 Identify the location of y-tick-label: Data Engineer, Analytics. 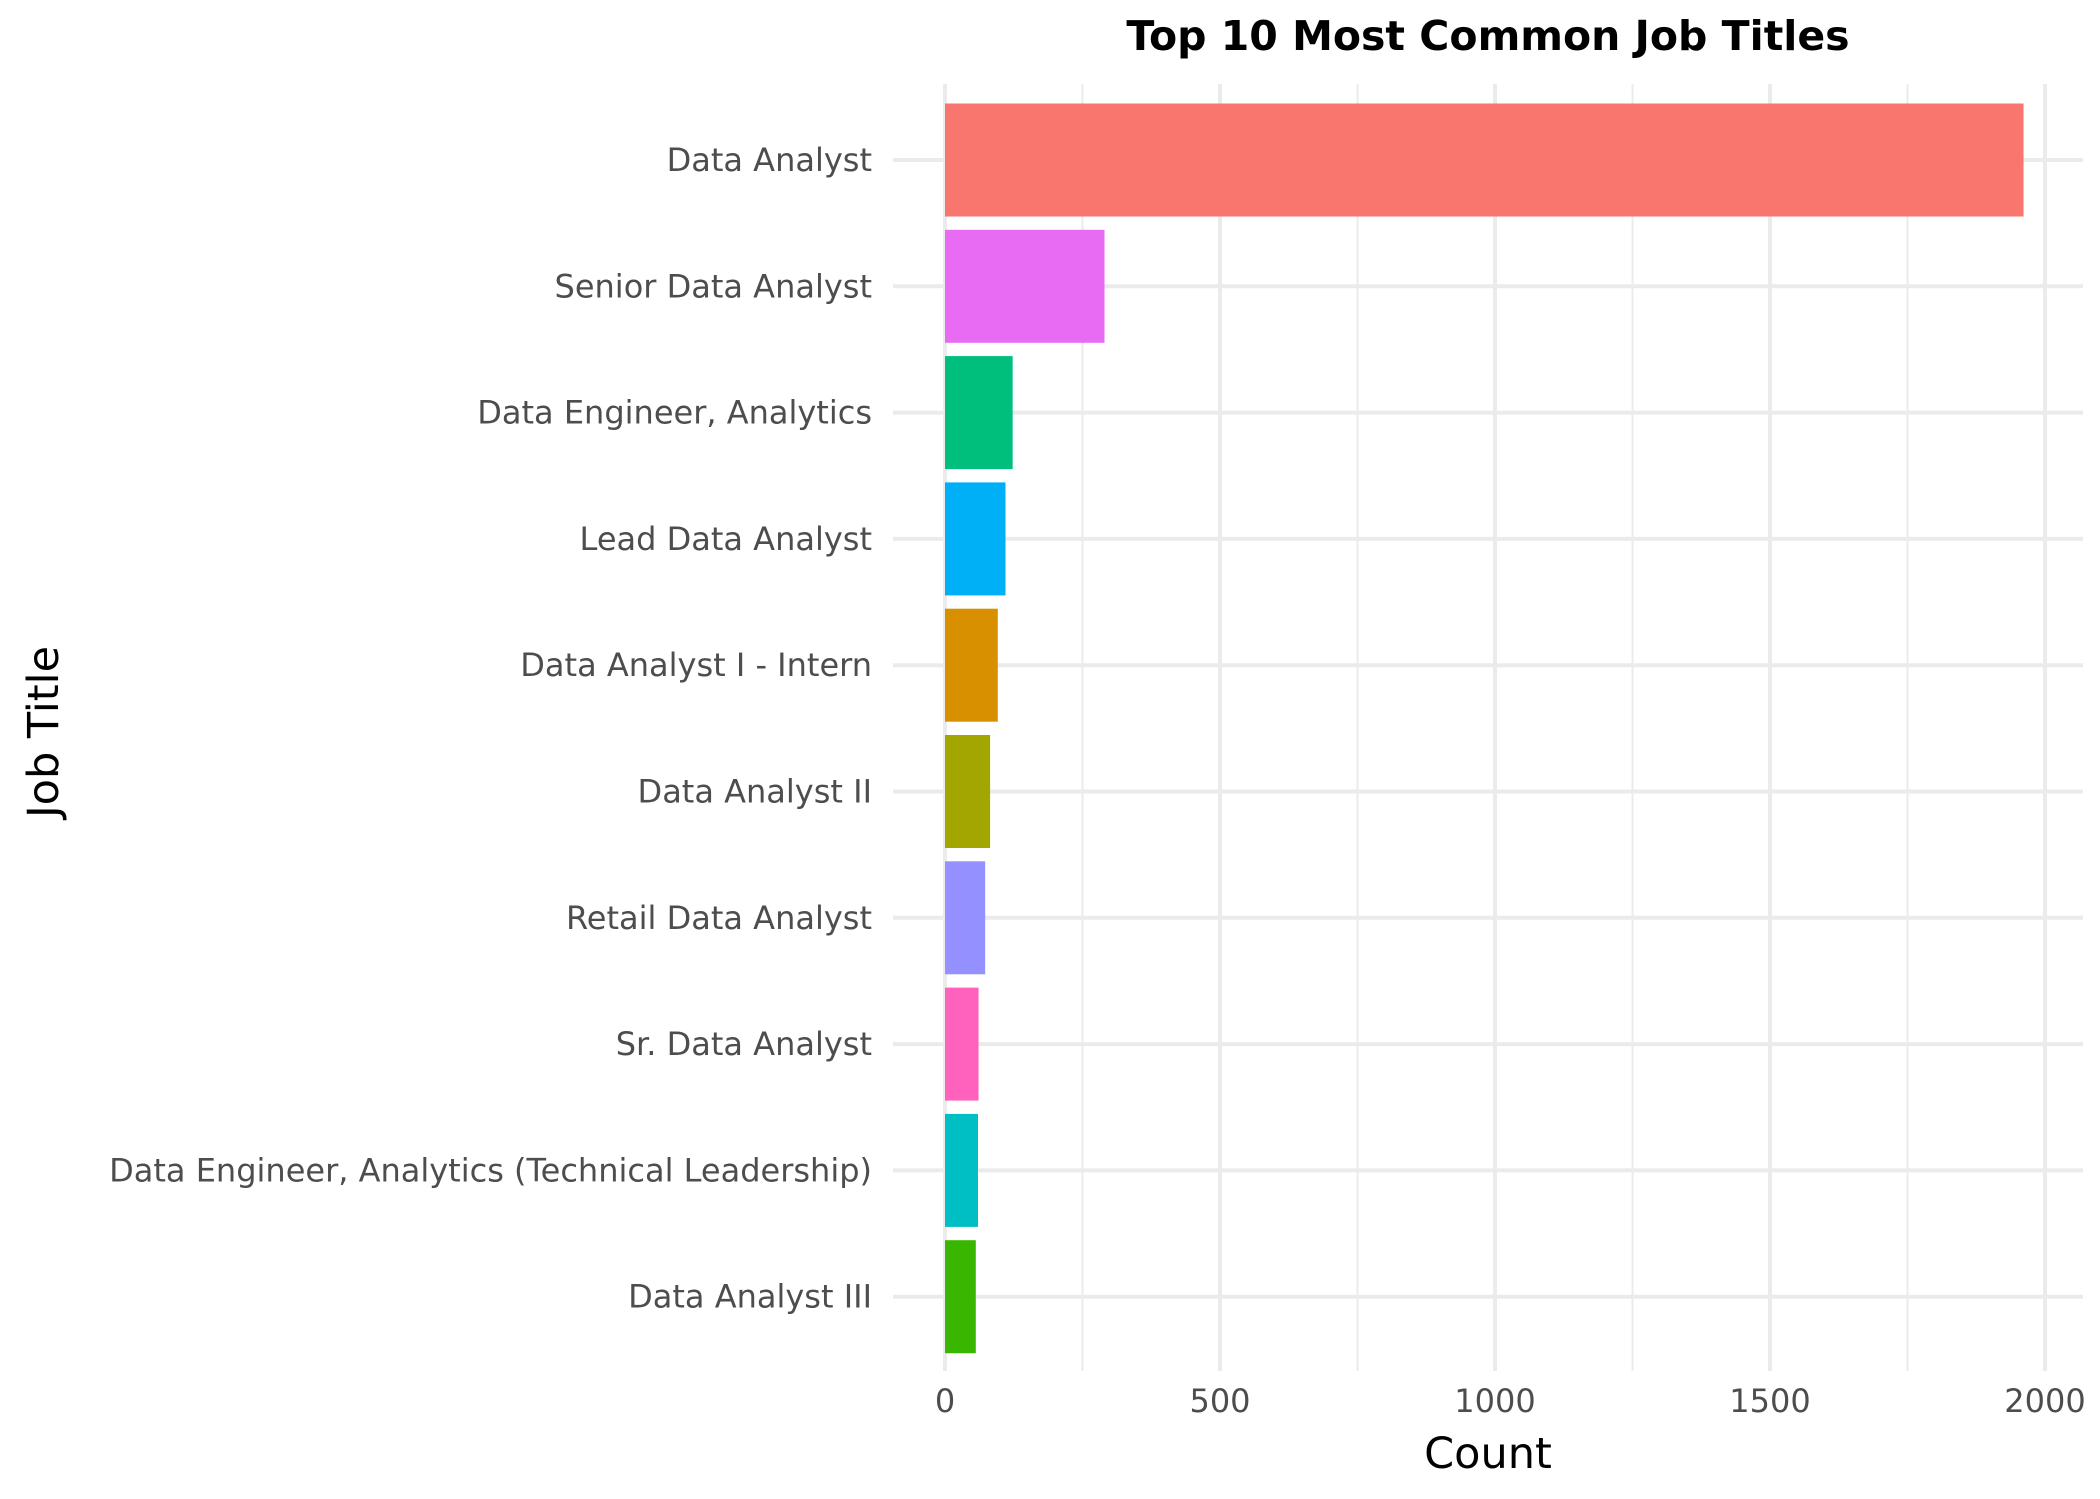
(674, 413).